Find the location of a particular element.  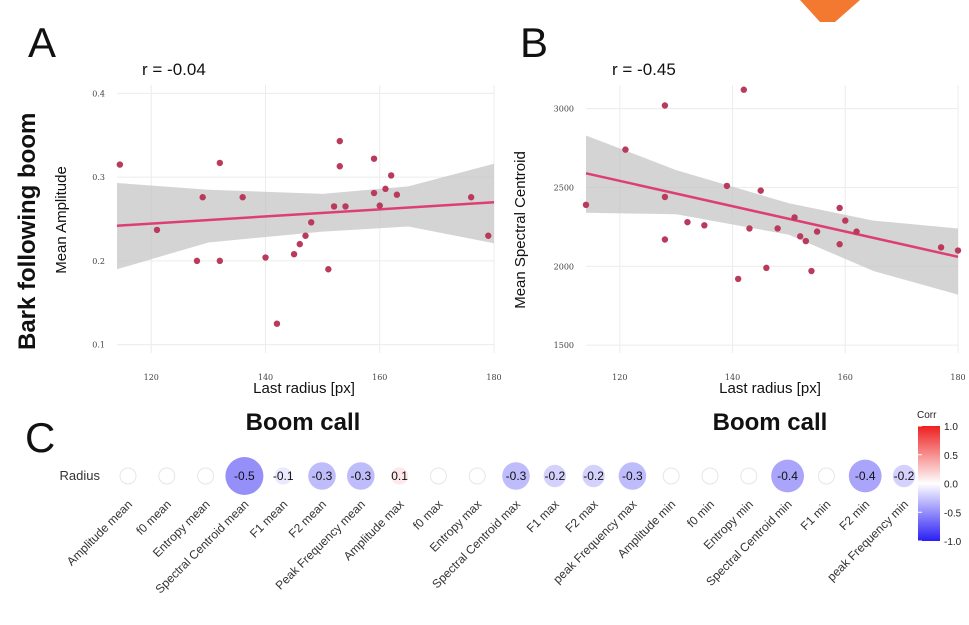

panel-b-x-label: Last radius [px] is located at coordinates (770, 388).